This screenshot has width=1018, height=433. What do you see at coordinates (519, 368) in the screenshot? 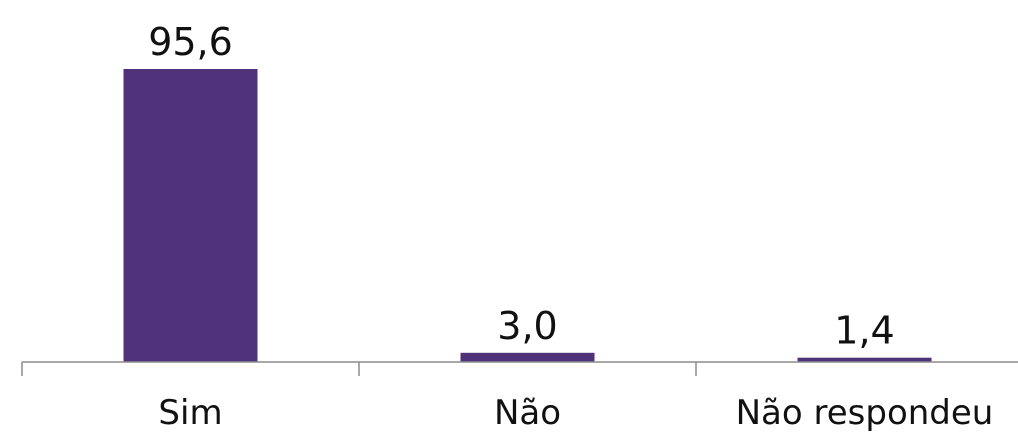
I see `x-axis` at bounding box center [519, 368].